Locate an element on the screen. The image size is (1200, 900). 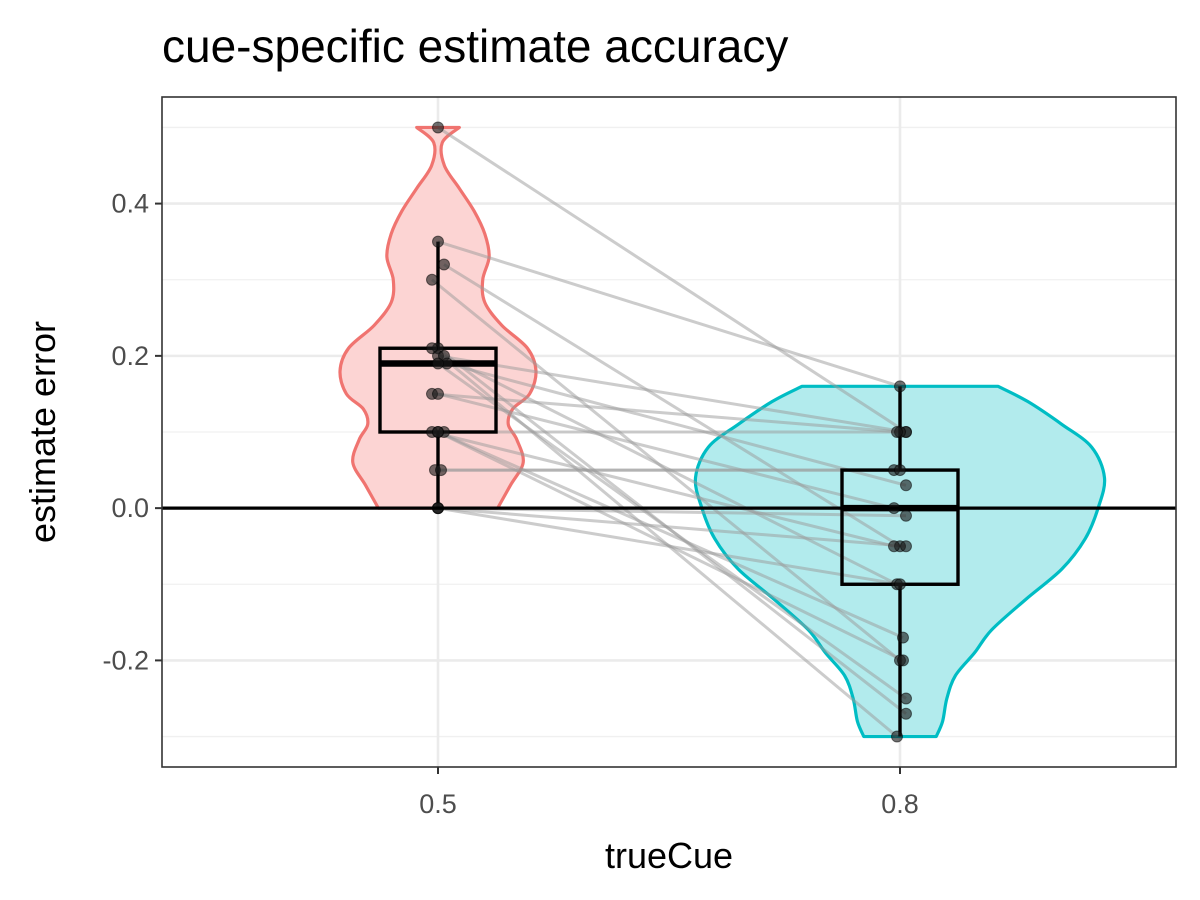
y-tick-label: 0.0 is located at coordinates (130, 508).